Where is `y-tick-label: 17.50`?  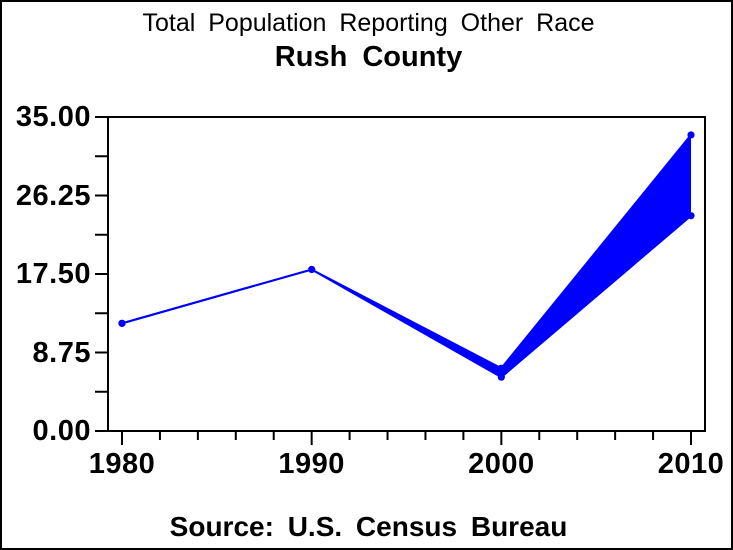 y-tick-label: 17.50 is located at coordinates (53, 274).